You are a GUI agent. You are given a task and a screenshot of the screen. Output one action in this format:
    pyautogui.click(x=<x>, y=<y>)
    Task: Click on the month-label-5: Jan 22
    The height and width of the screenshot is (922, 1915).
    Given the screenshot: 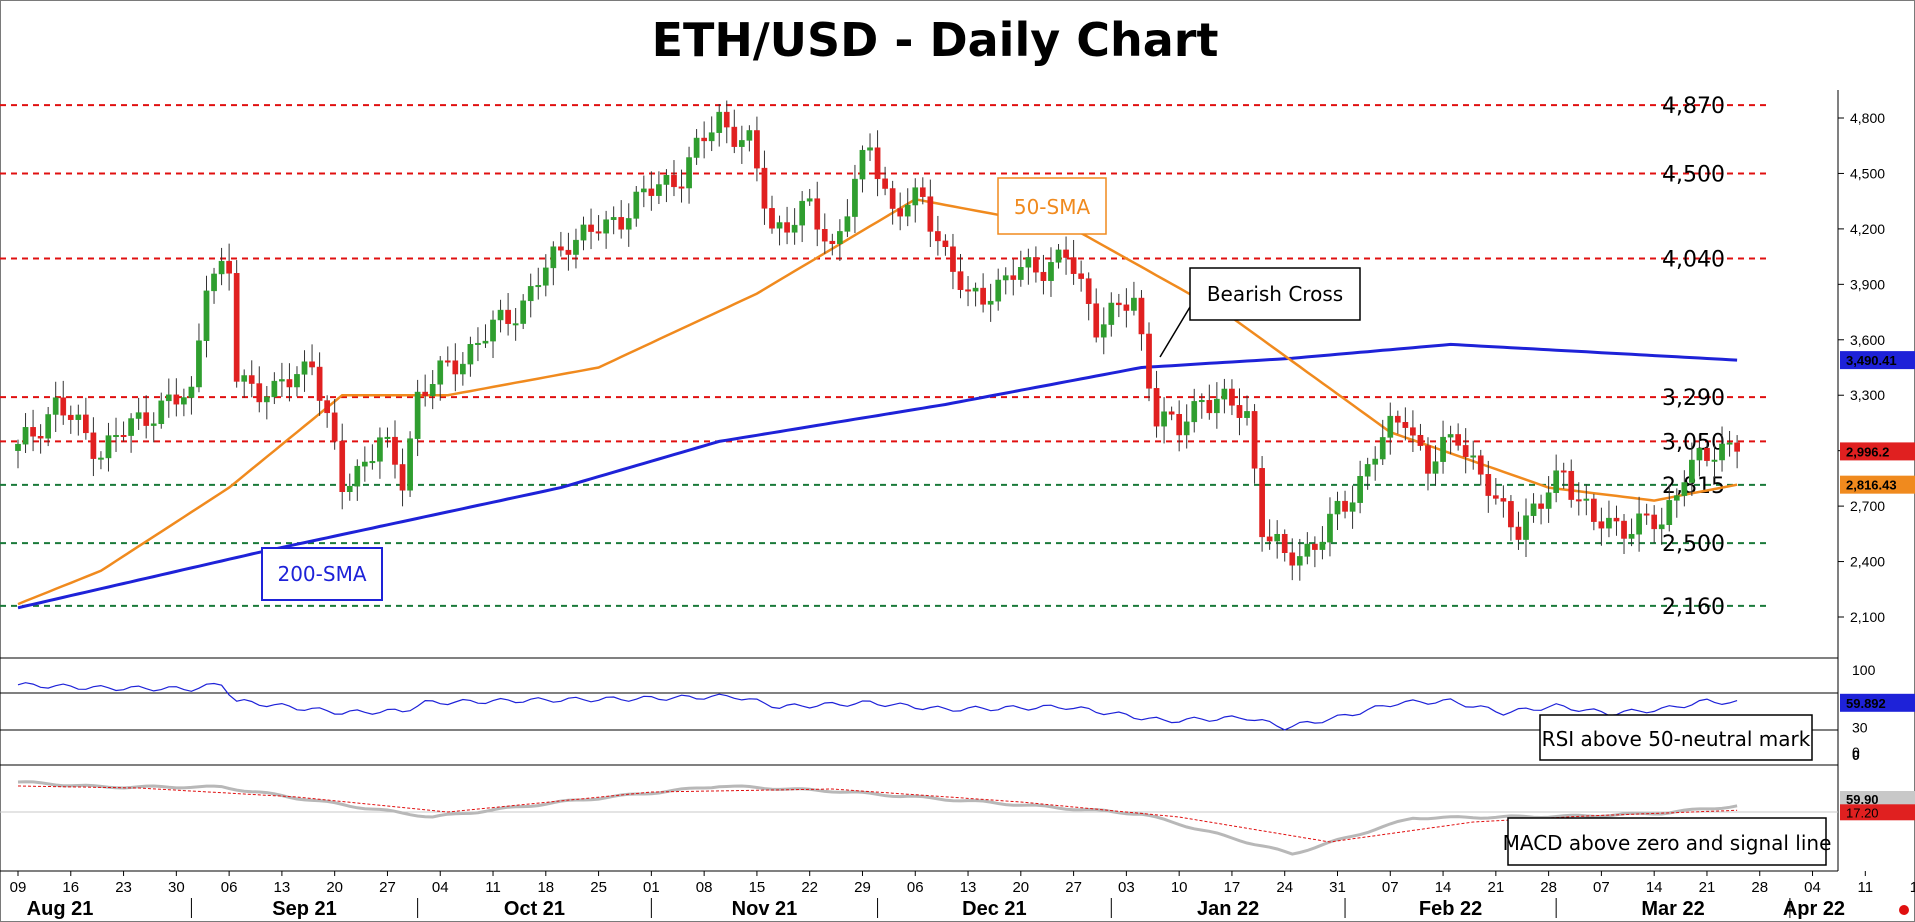 What is the action you would take?
    pyautogui.click(x=1228, y=909)
    